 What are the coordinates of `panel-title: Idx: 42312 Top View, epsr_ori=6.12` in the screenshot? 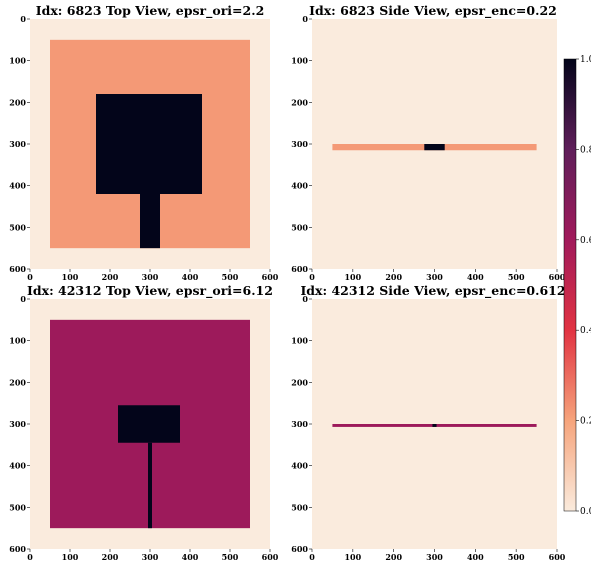 It's located at (150, 291).